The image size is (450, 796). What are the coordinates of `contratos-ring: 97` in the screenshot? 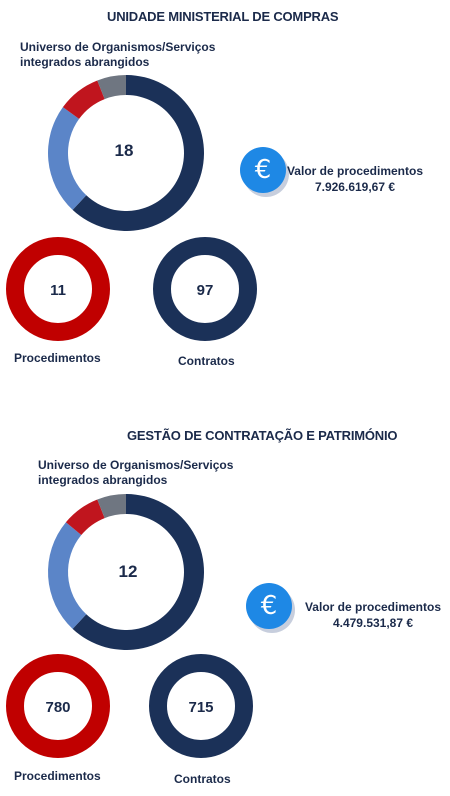 It's located at (205, 289).